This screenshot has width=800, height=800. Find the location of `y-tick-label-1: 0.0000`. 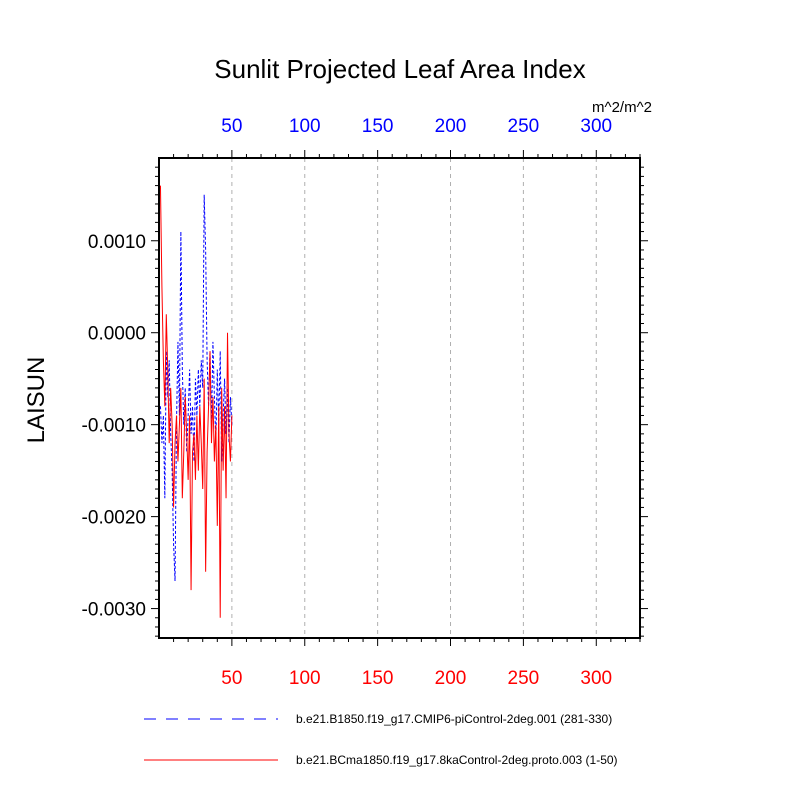

y-tick-label-1: 0.0000 is located at coordinates (117, 334).